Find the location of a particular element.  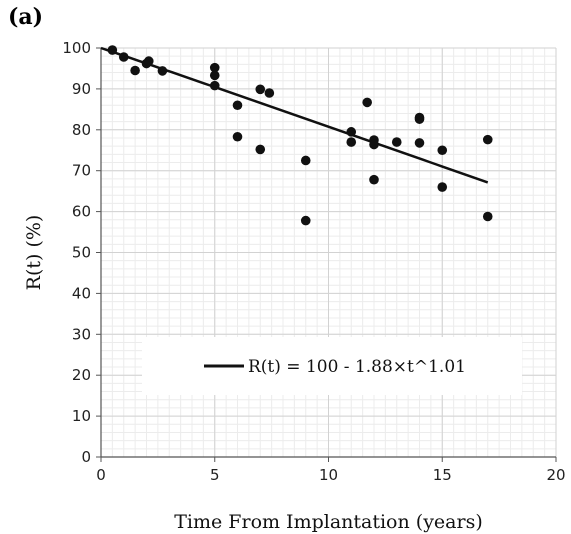

y-tick-label: 80 is located at coordinates (81, 130).